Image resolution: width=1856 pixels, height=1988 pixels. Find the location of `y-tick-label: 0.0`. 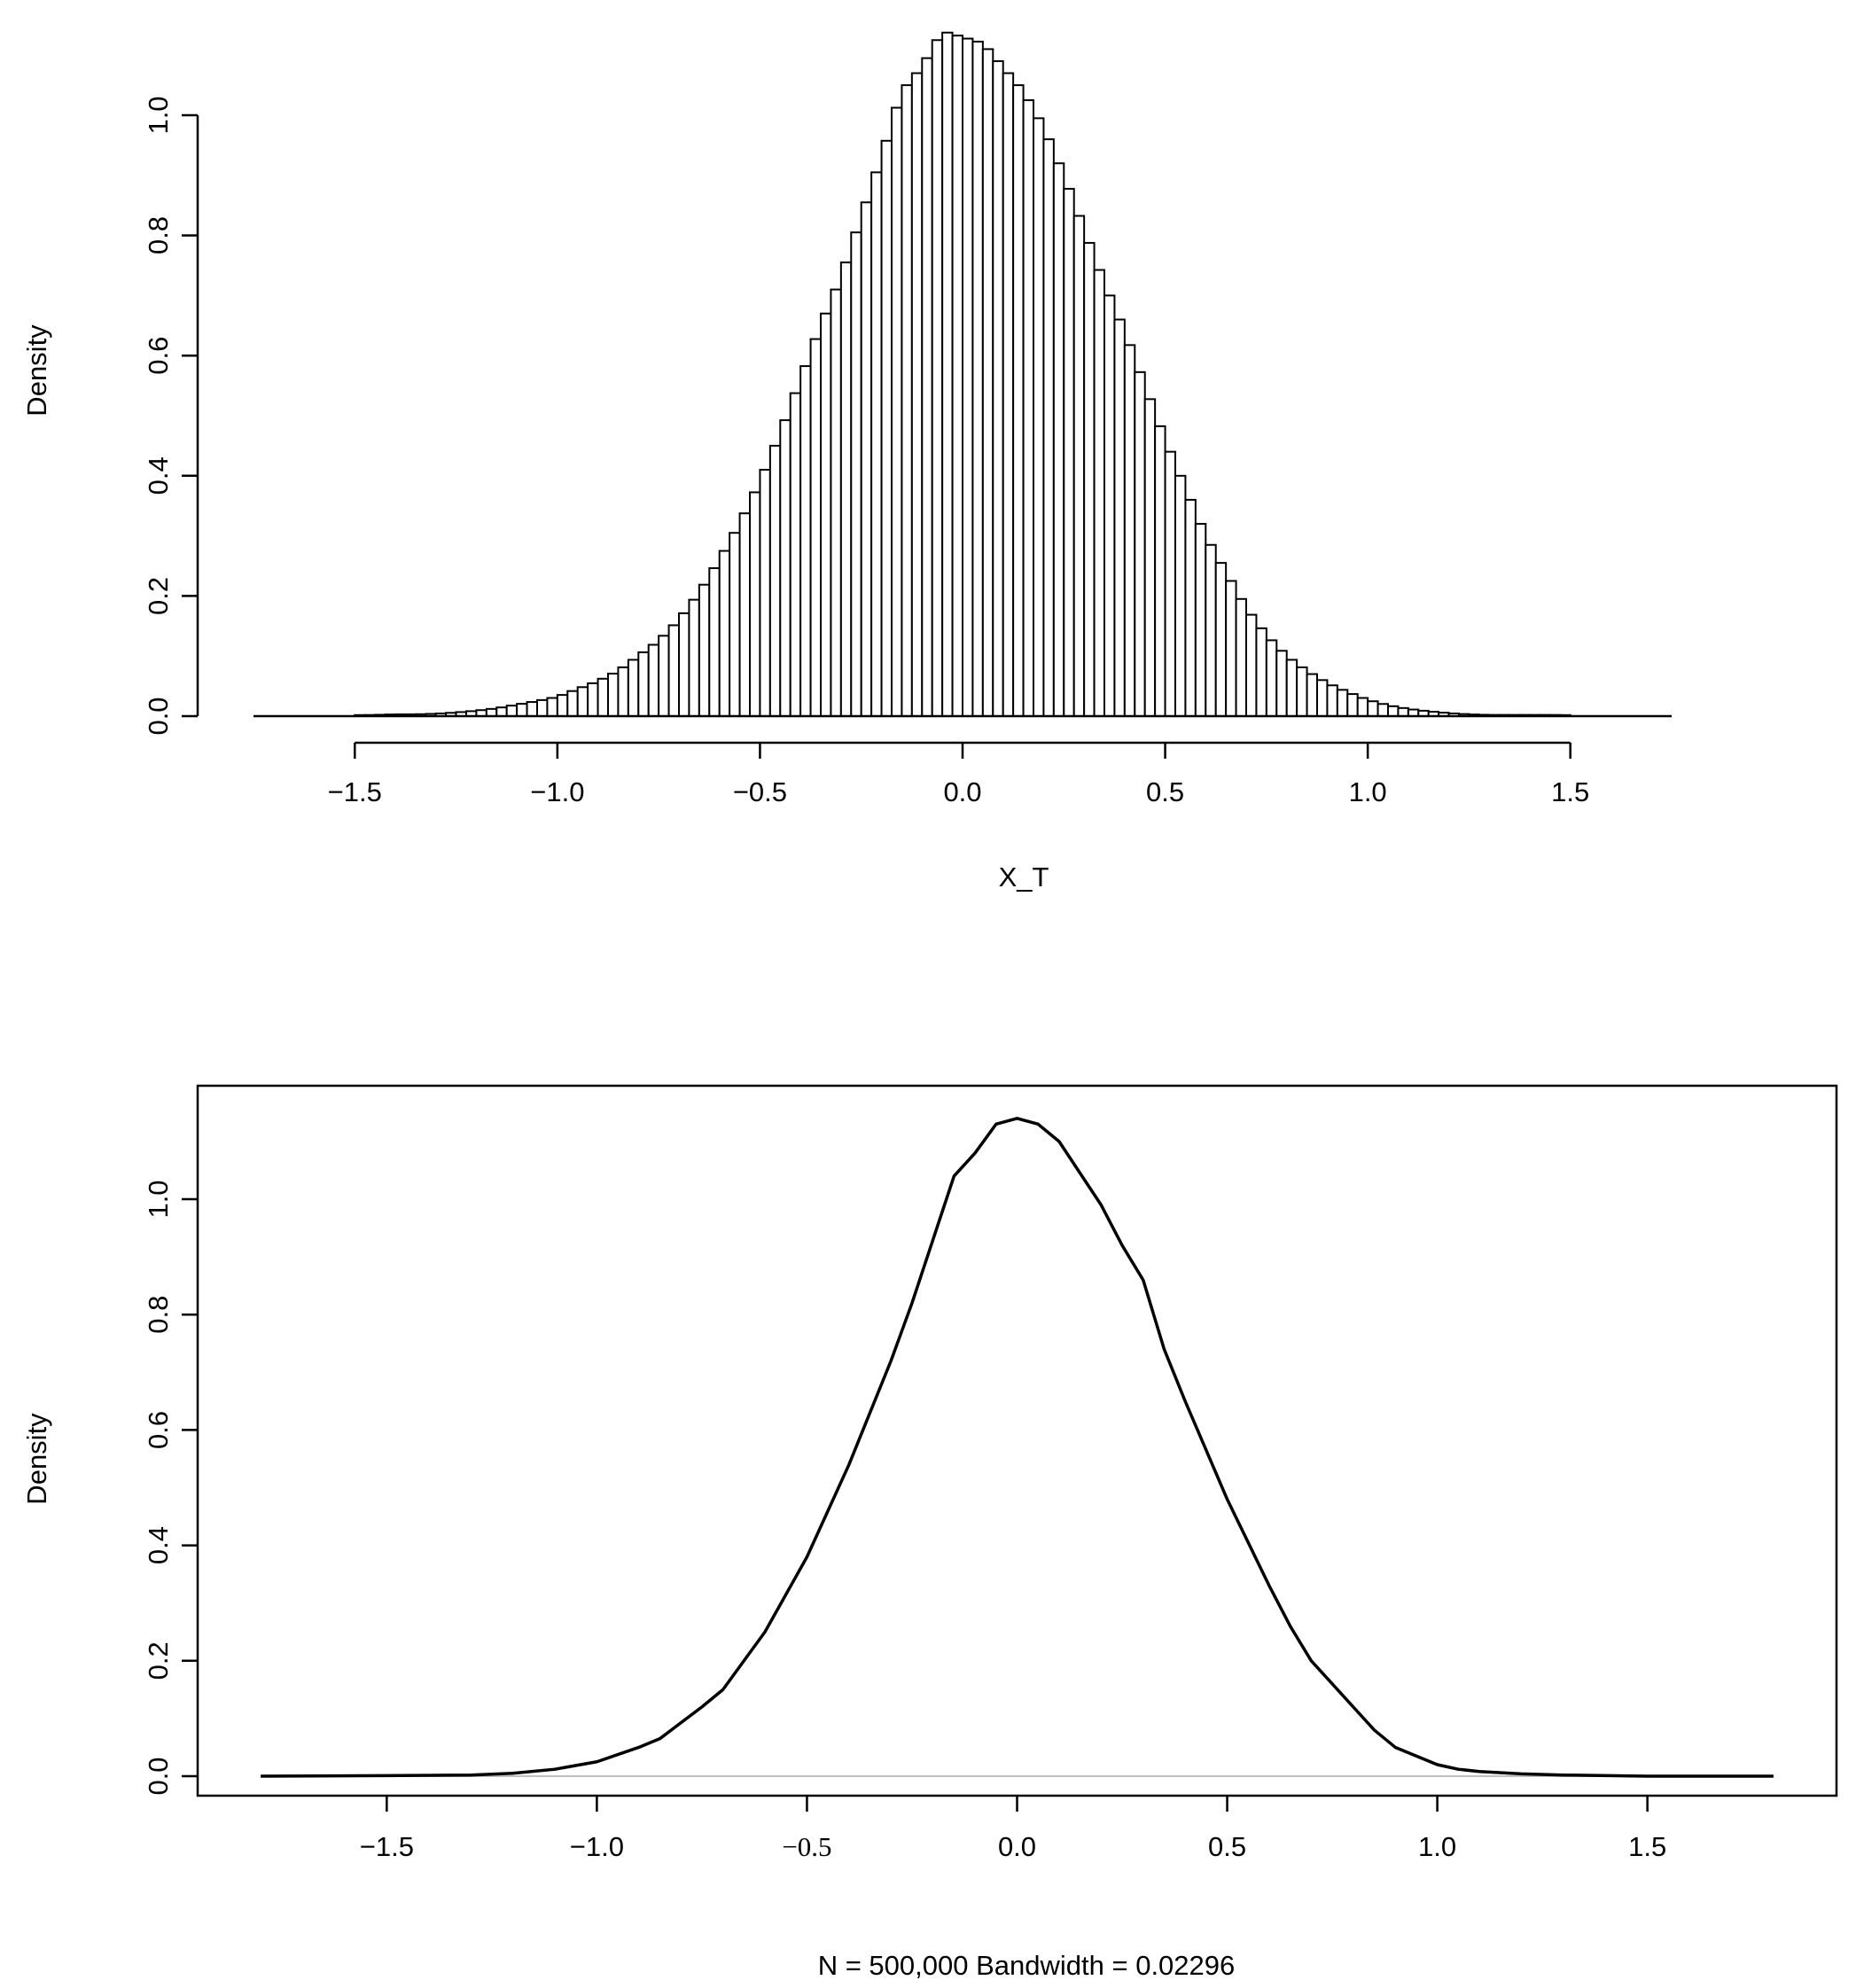

y-tick-label: 0.0 is located at coordinates (159, 1776).